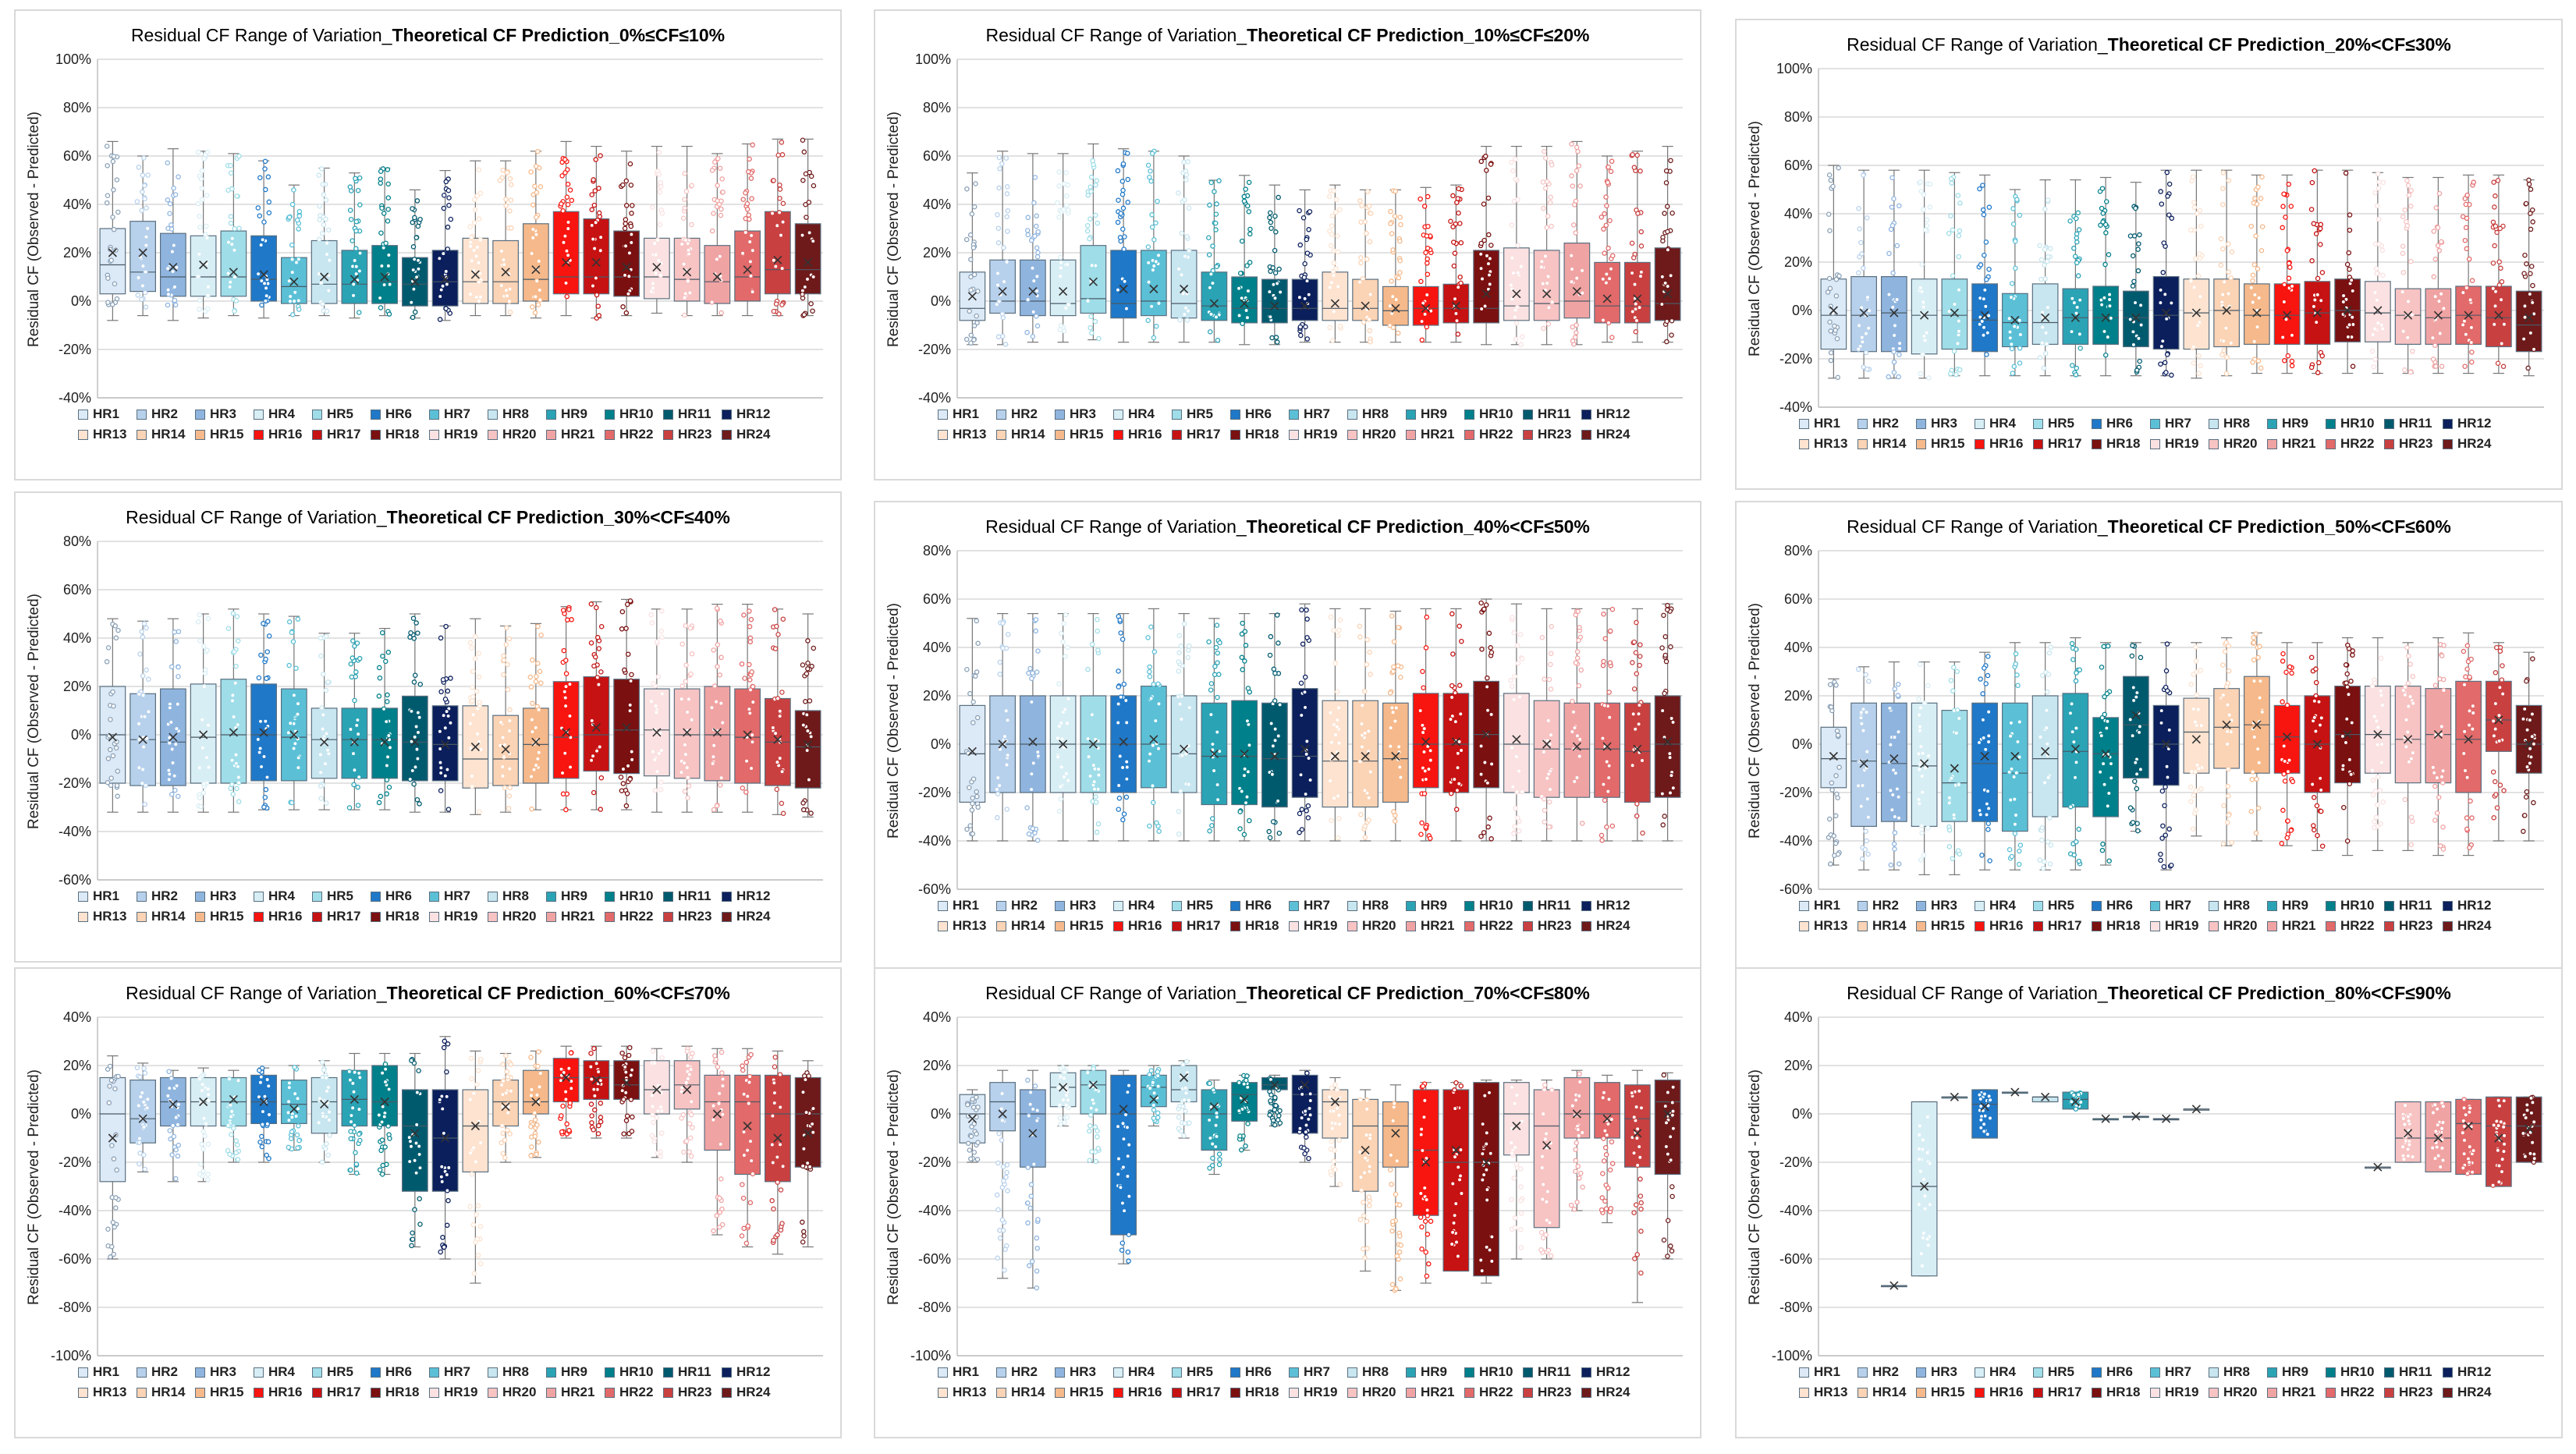 This screenshot has height=1454, width=2576. I want to click on box-HR1, so click(972, 259).